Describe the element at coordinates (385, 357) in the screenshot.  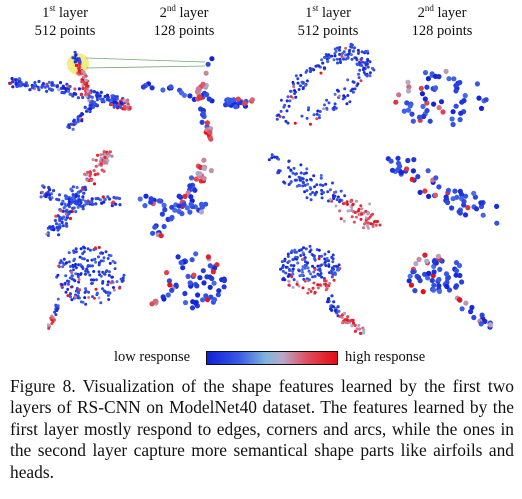
I see `legend-high-label: high response` at that location.